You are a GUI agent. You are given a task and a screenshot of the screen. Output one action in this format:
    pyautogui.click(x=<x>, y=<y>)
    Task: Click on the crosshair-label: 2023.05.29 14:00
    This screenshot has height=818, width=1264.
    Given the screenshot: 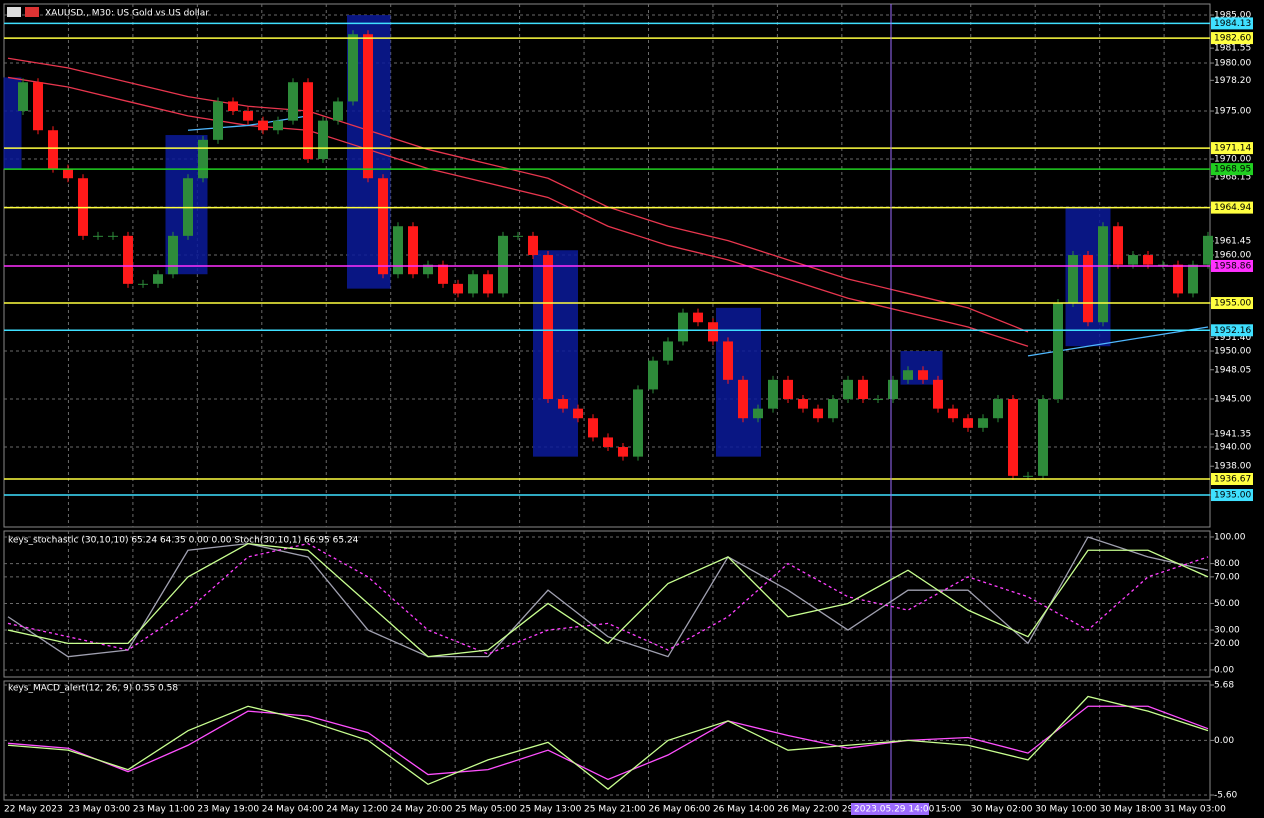 What is the action you would take?
    pyautogui.click(x=894, y=810)
    